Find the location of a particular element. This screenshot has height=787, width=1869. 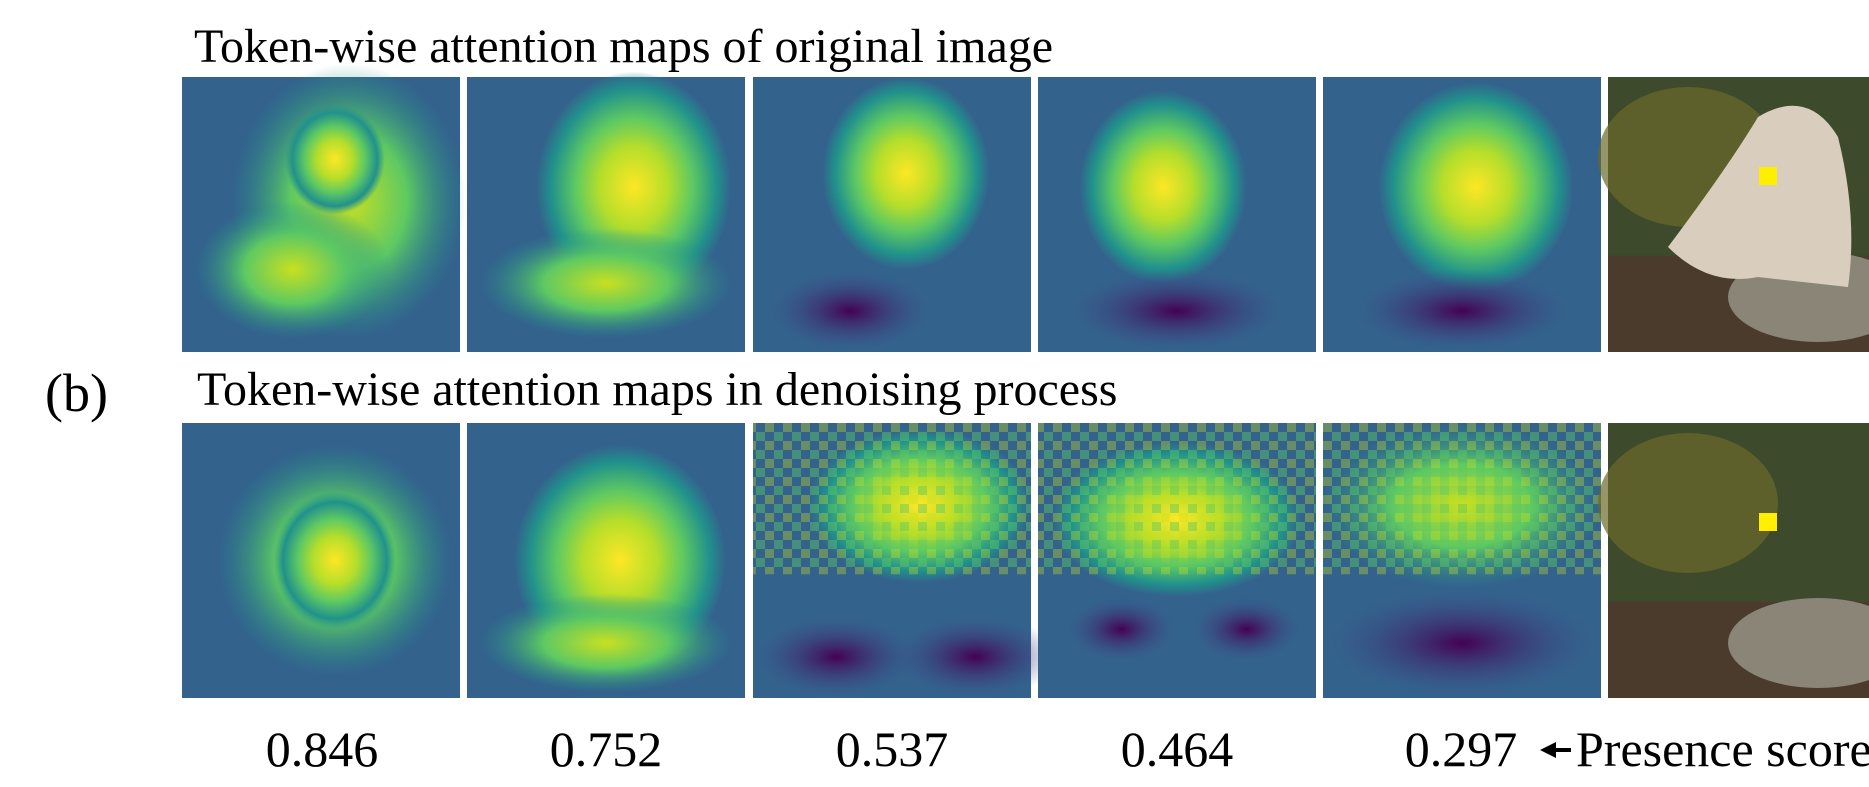

scores: 0.846 0.752 0.537 0.464 0.297 is located at coordinates (892, 749).